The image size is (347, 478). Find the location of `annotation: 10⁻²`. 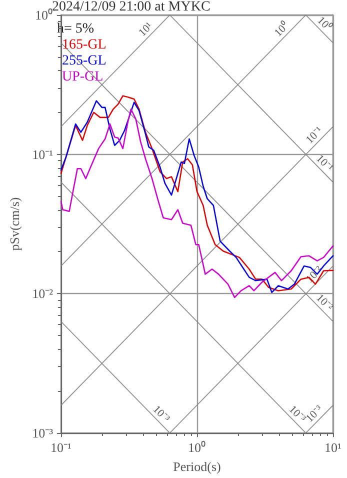

annotation: 10⁻² is located at coordinates (325, 303).